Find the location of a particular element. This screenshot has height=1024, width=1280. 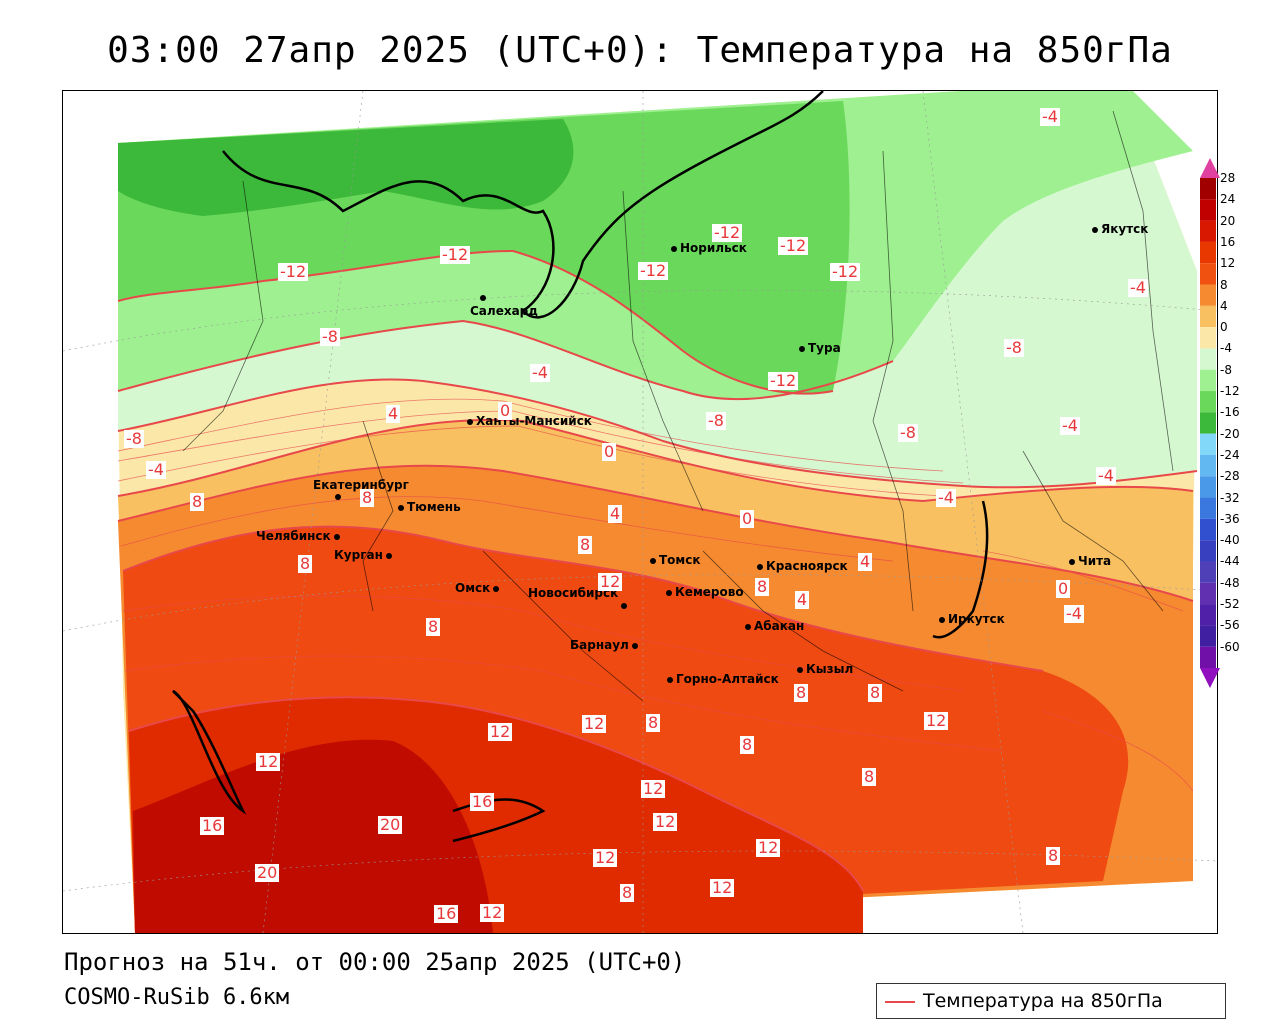

city-abakan: Абакан is located at coordinates (774, 626).